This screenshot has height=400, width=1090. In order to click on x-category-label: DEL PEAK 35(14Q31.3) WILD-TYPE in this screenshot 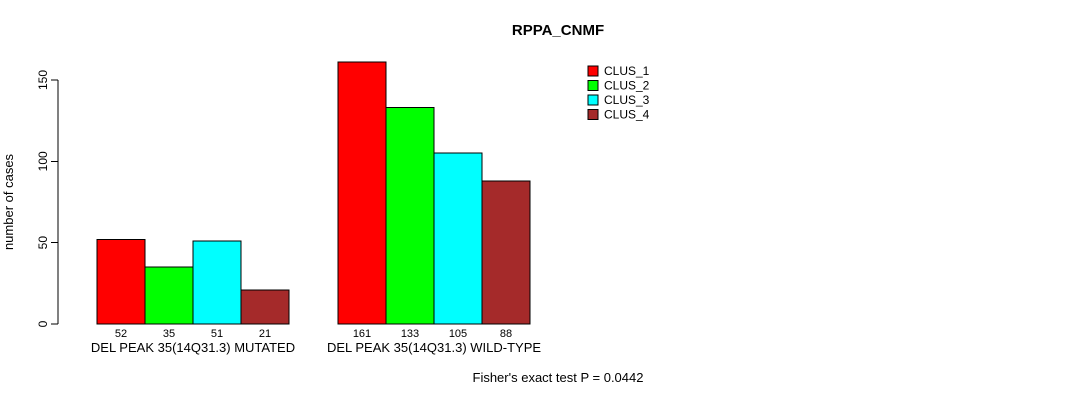, I will do `click(434, 347)`.